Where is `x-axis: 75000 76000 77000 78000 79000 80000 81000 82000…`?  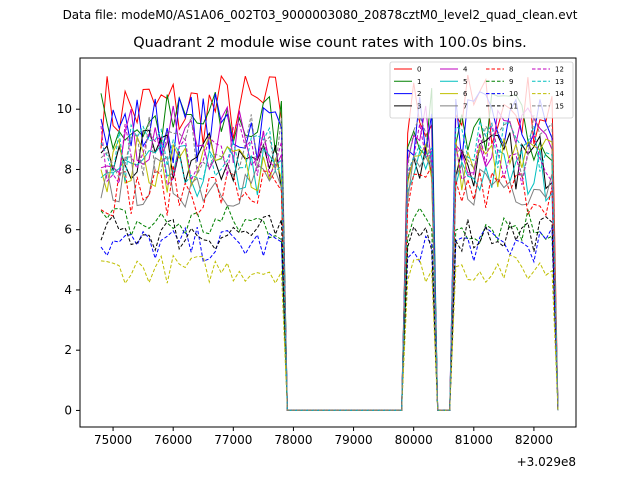
x-axis: 75000 76000 77000 78000 79000 80000 81000 82000… is located at coordinates (335, 448).